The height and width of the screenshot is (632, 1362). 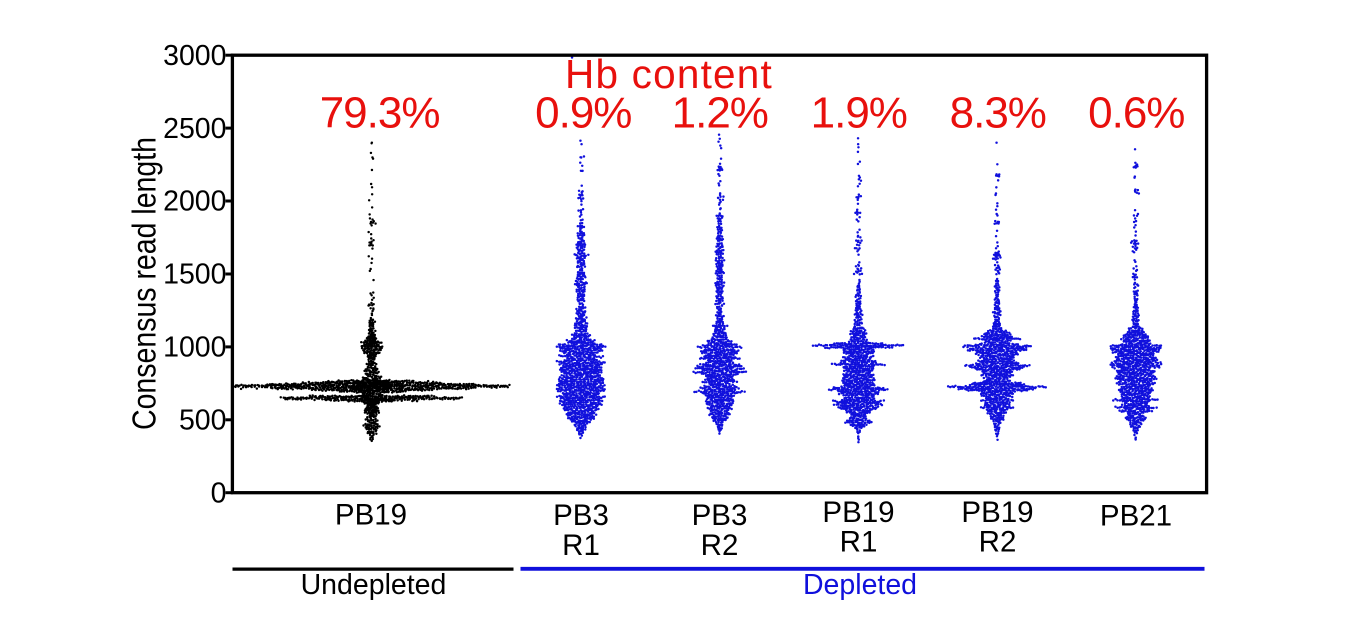 I want to click on svg-text: PB21, so click(x=1136, y=516).